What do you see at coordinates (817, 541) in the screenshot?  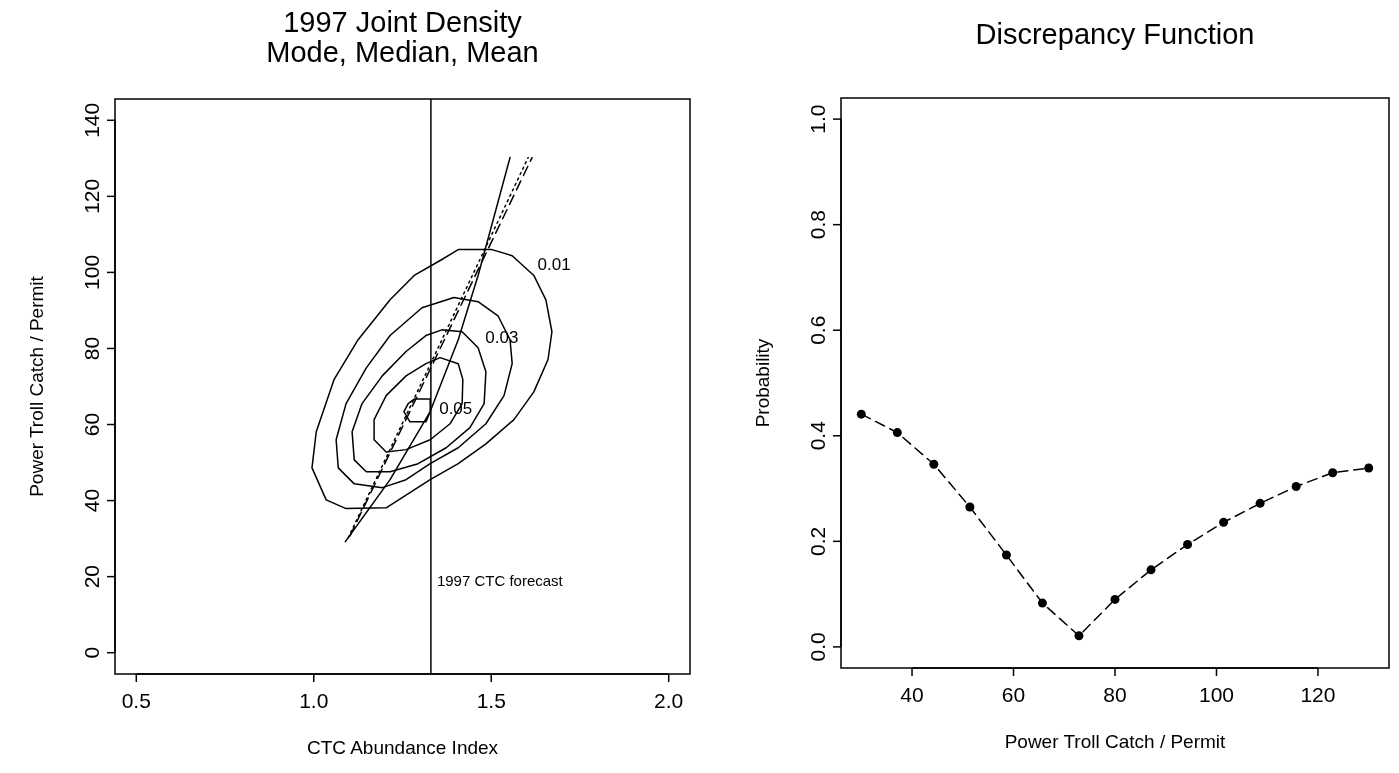 I see `y-tick-label: 0.2` at bounding box center [817, 541].